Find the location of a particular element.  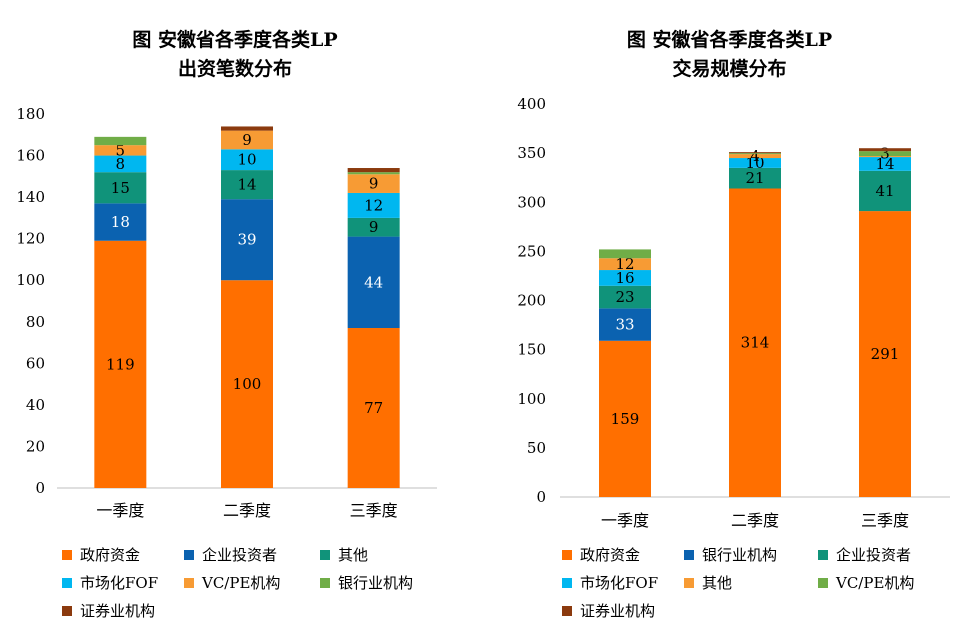

data-label: 4 is located at coordinates (755, 156).